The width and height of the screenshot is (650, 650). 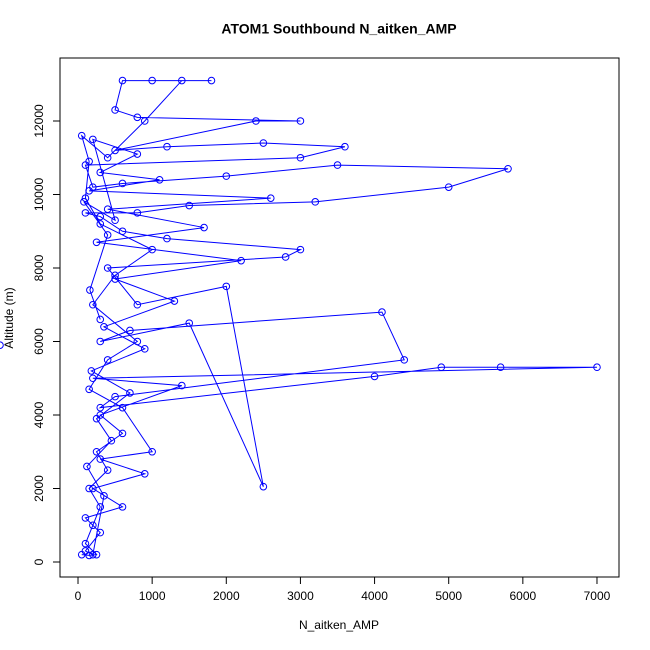 I want to click on y-tick-label: 12000, so click(x=39, y=121).